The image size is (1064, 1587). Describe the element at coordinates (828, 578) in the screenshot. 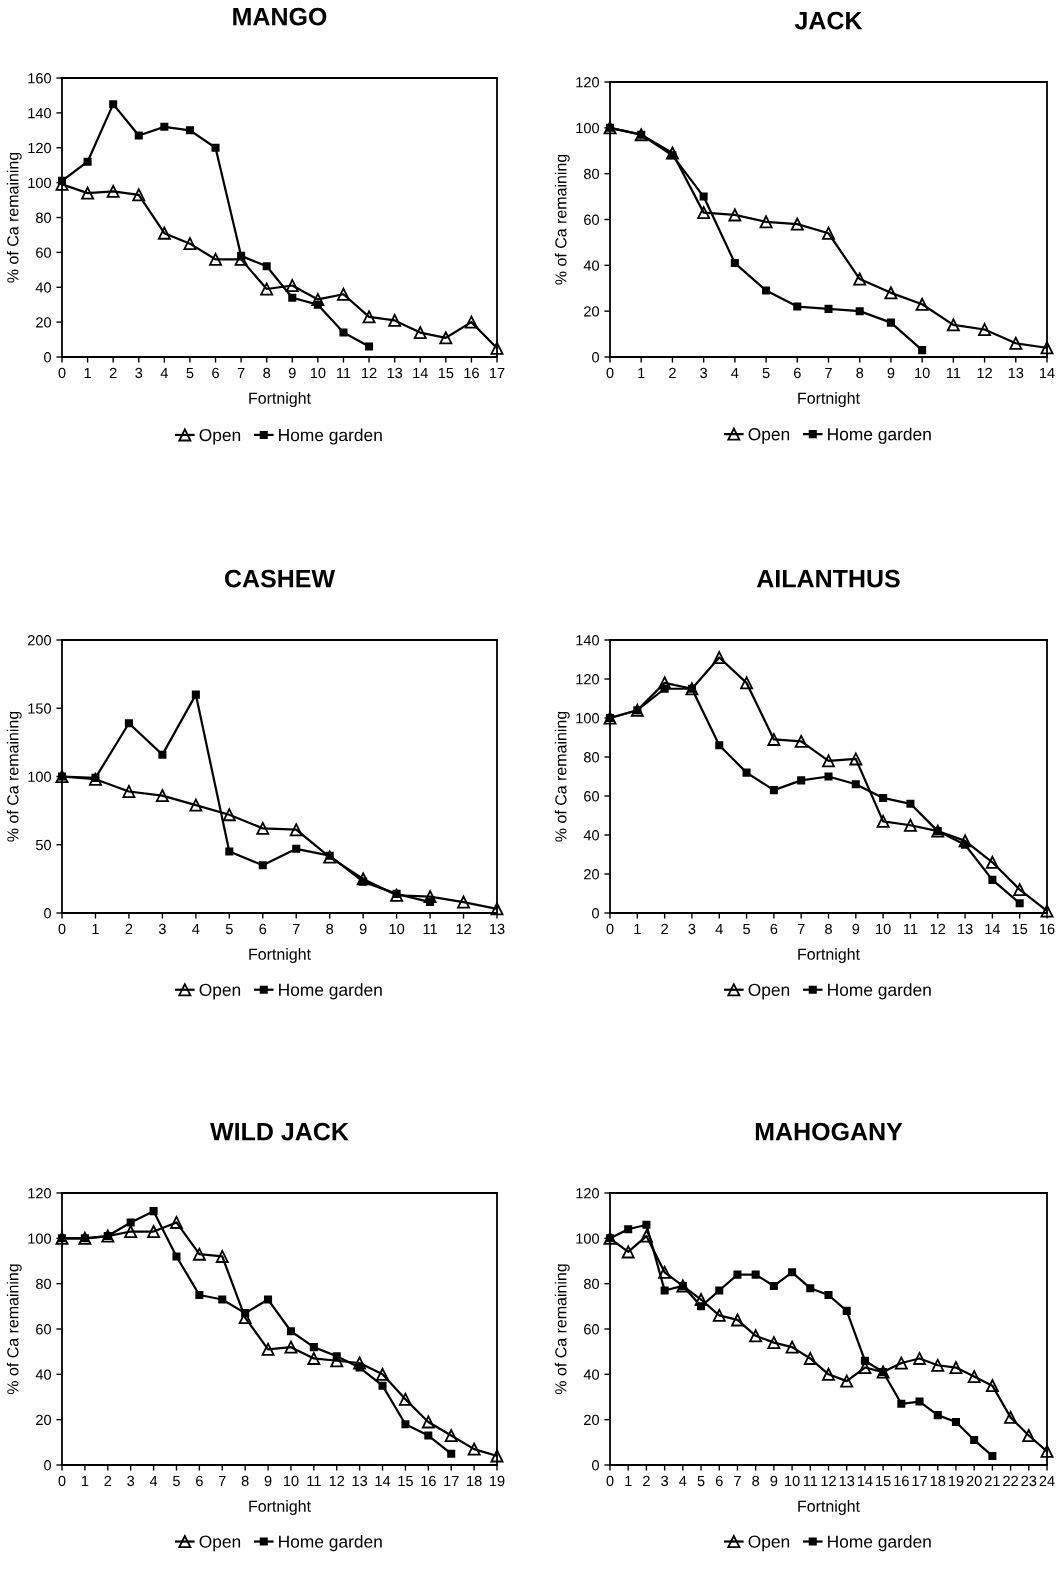

I see `chart-title: AILANTHUS` at that location.